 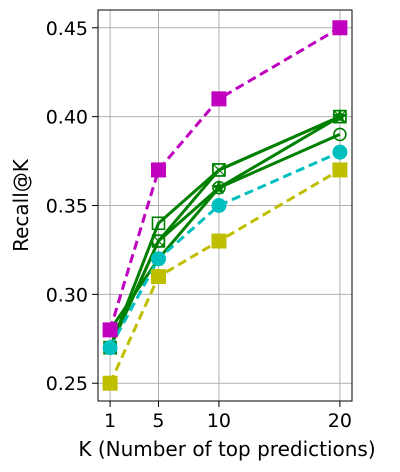 I want to click on y-ticks: 0.25 0.30 0.35 0.40 0.45, so click(x=72, y=206).